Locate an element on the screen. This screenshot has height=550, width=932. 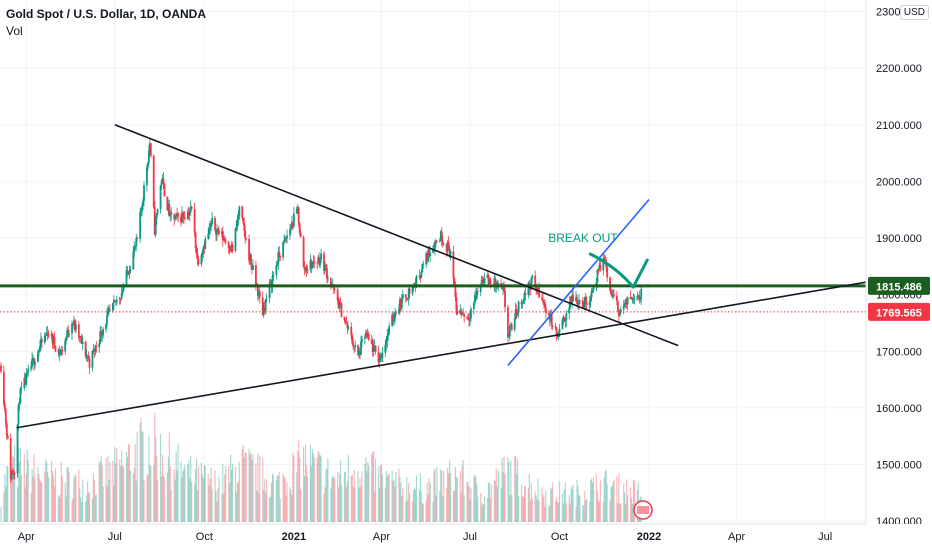
y-tick-label: 2000.000 is located at coordinates (899, 182).